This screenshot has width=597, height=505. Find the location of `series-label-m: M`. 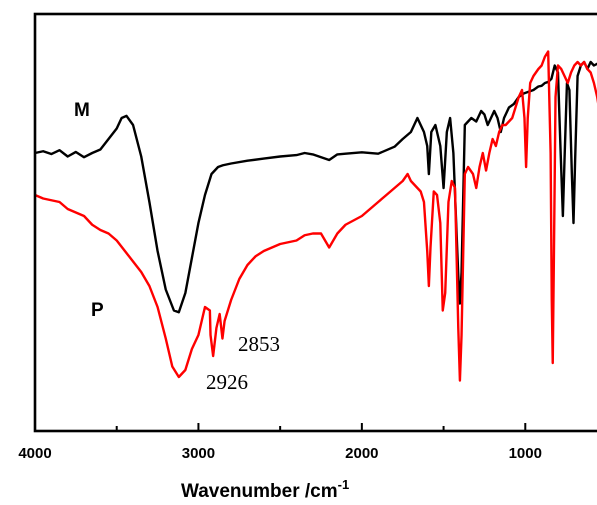

series-label-m: M is located at coordinates (82, 110).